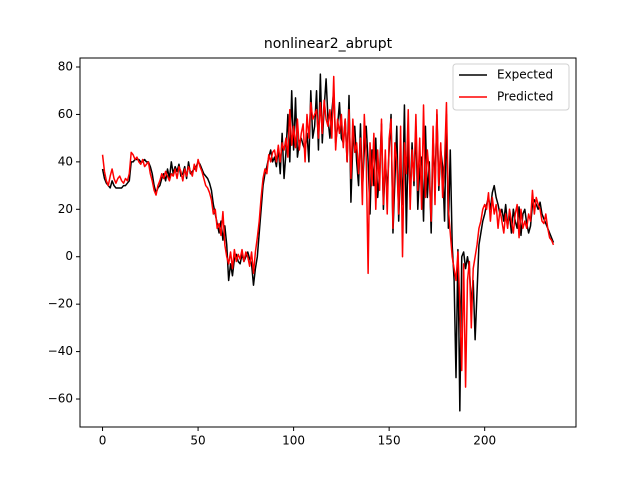 The height and width of the screenshot is (484, 640). Describe the element at coordinates (389, 441) in the screenshot. I see `x-tick-label: 150` at that location.